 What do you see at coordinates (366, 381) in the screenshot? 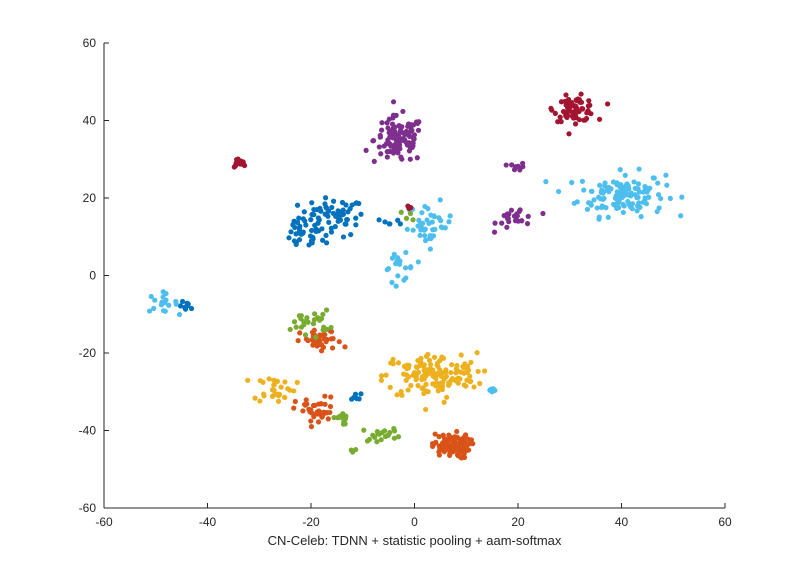
I see `series-cluster-yellow` at bounding box center [366, 381].